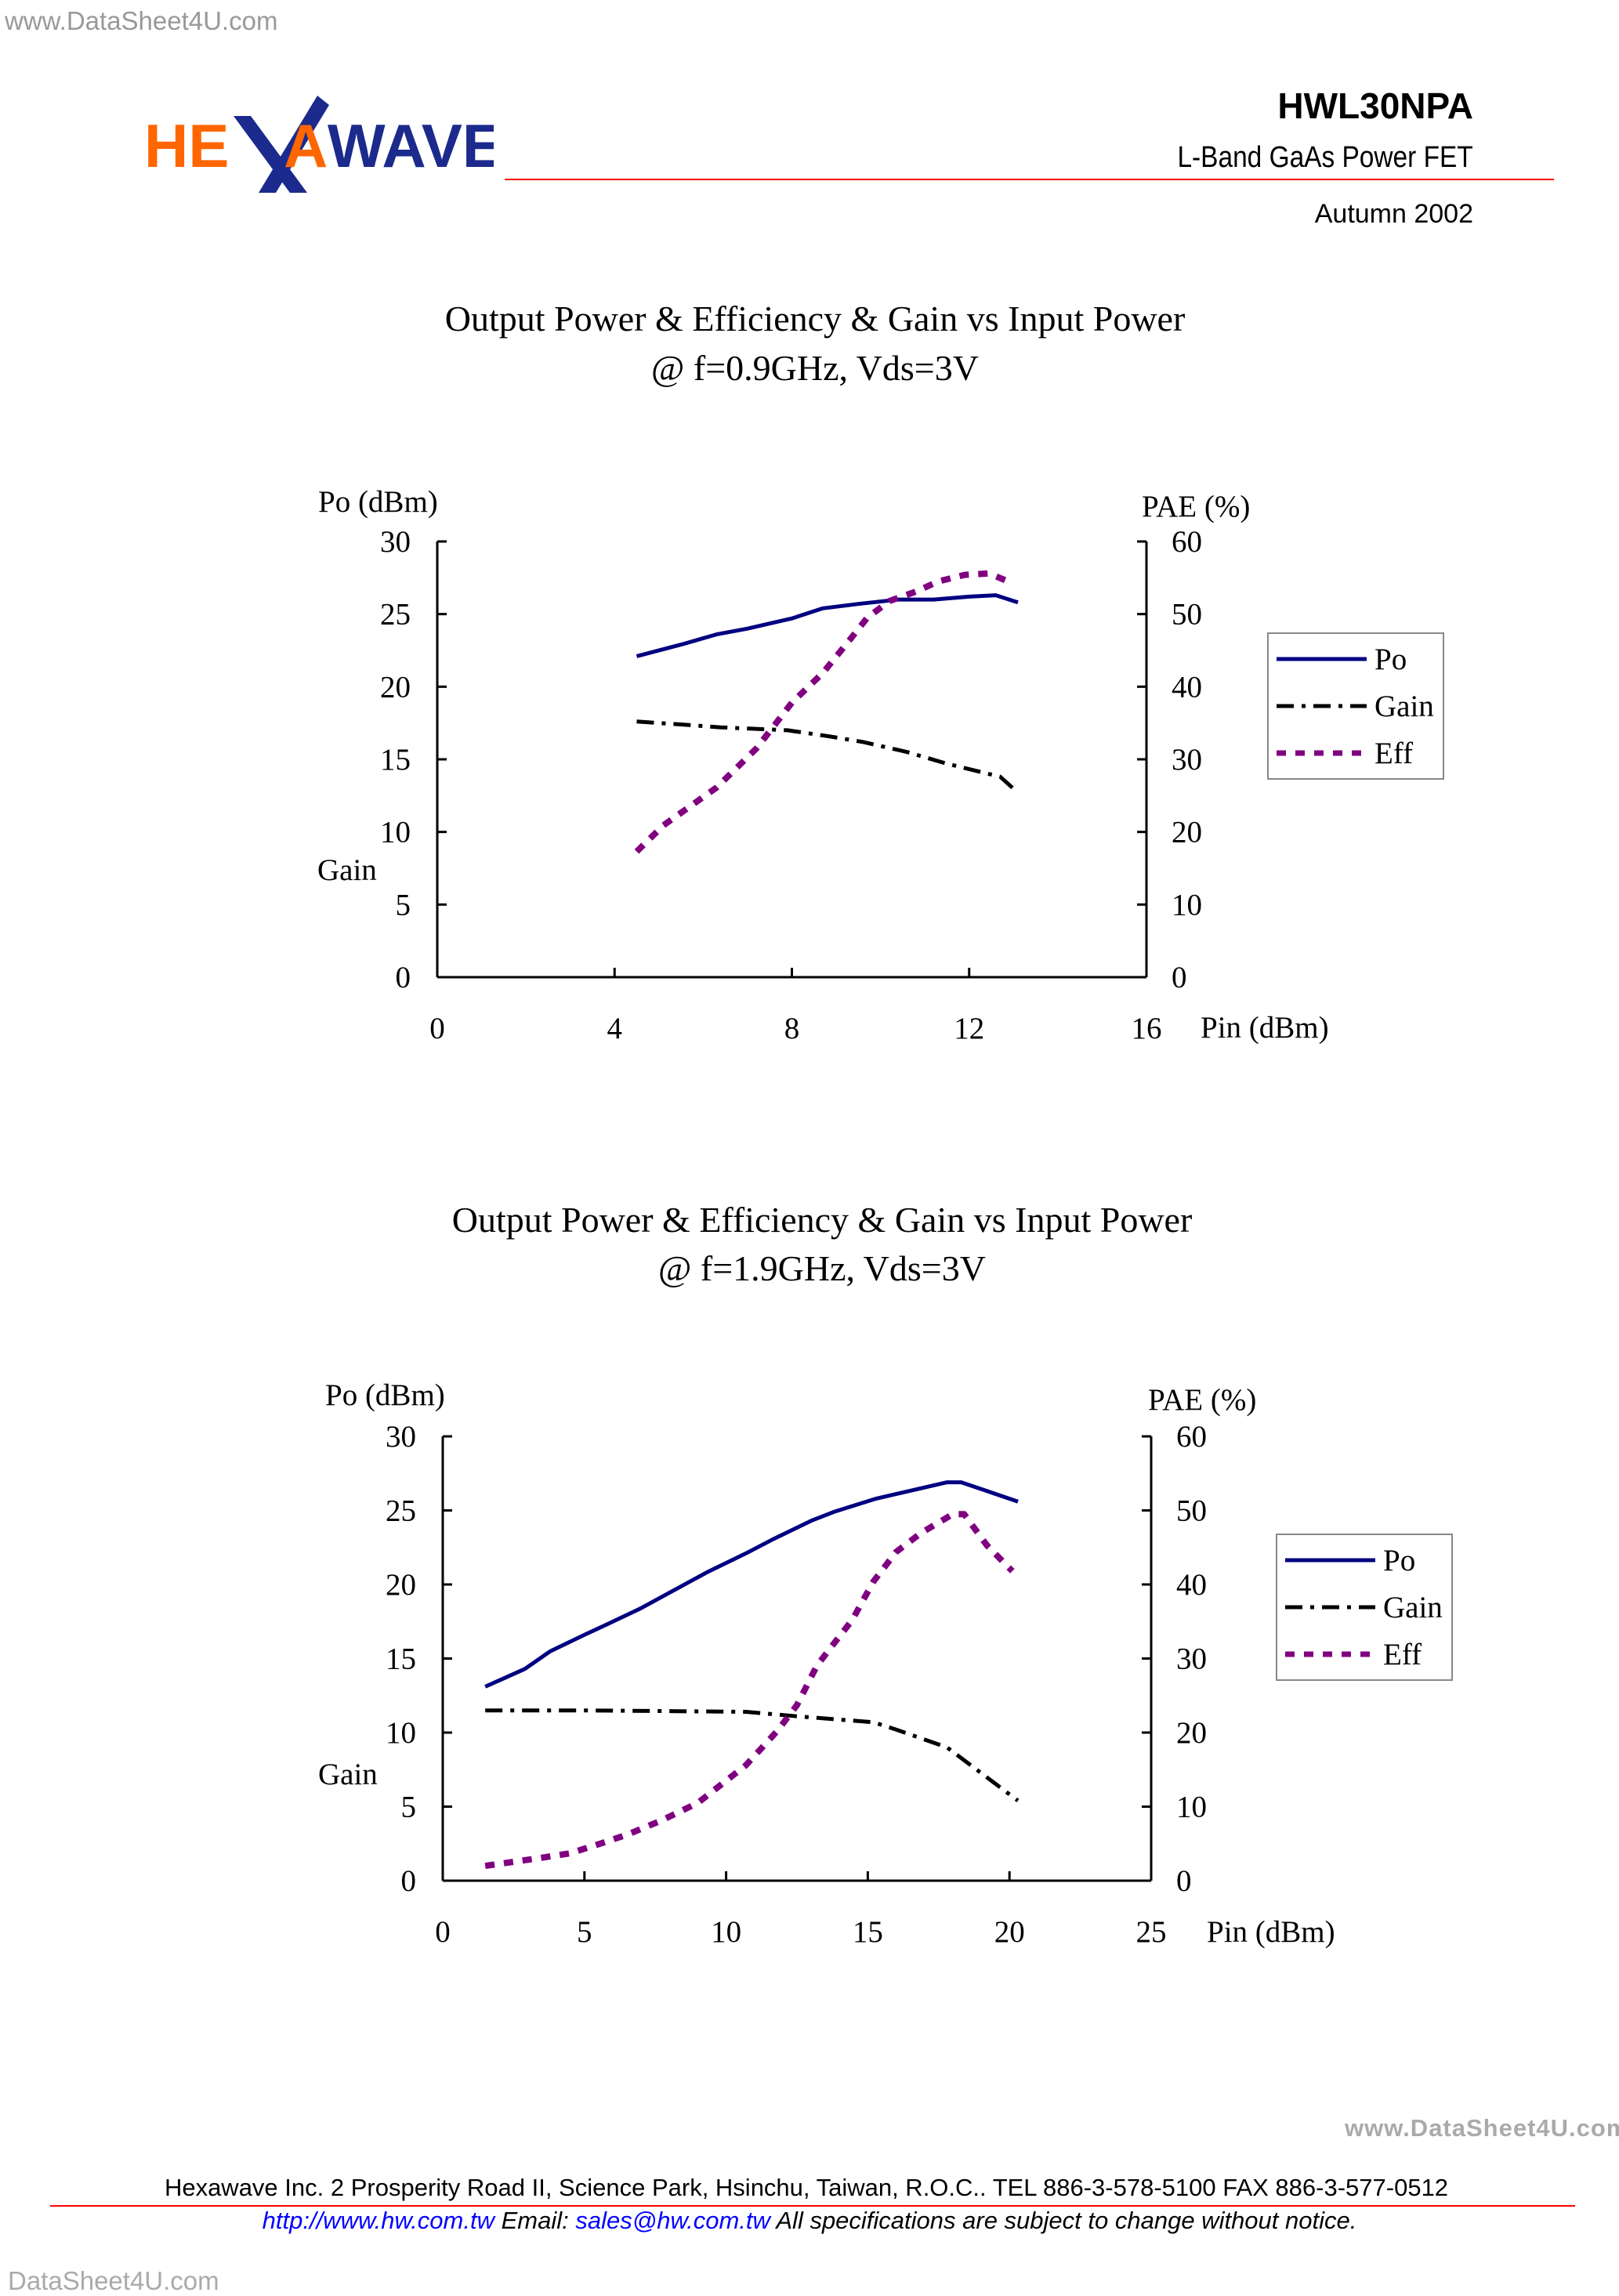 The width and height of the screenshot is (1619, 2296). I want to click on chart1-y-tick-label: 25, so click(395, 615).